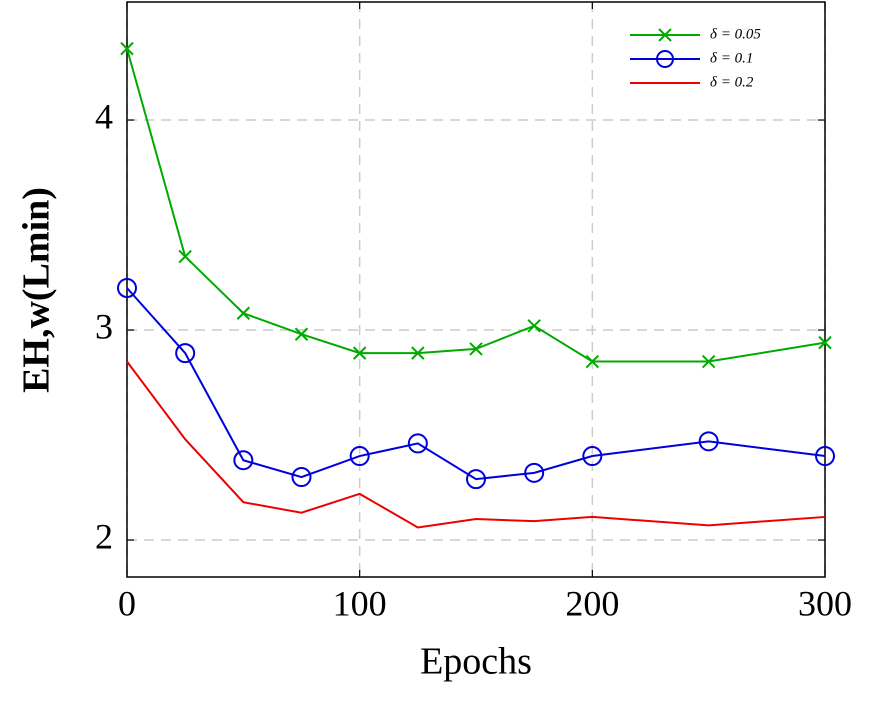 This screenshot has width=872, height=703. What do you see at coordinates (104, 536) in the screenshot?
I see `y-tick-label: 2` at bounding box center [104, 536].